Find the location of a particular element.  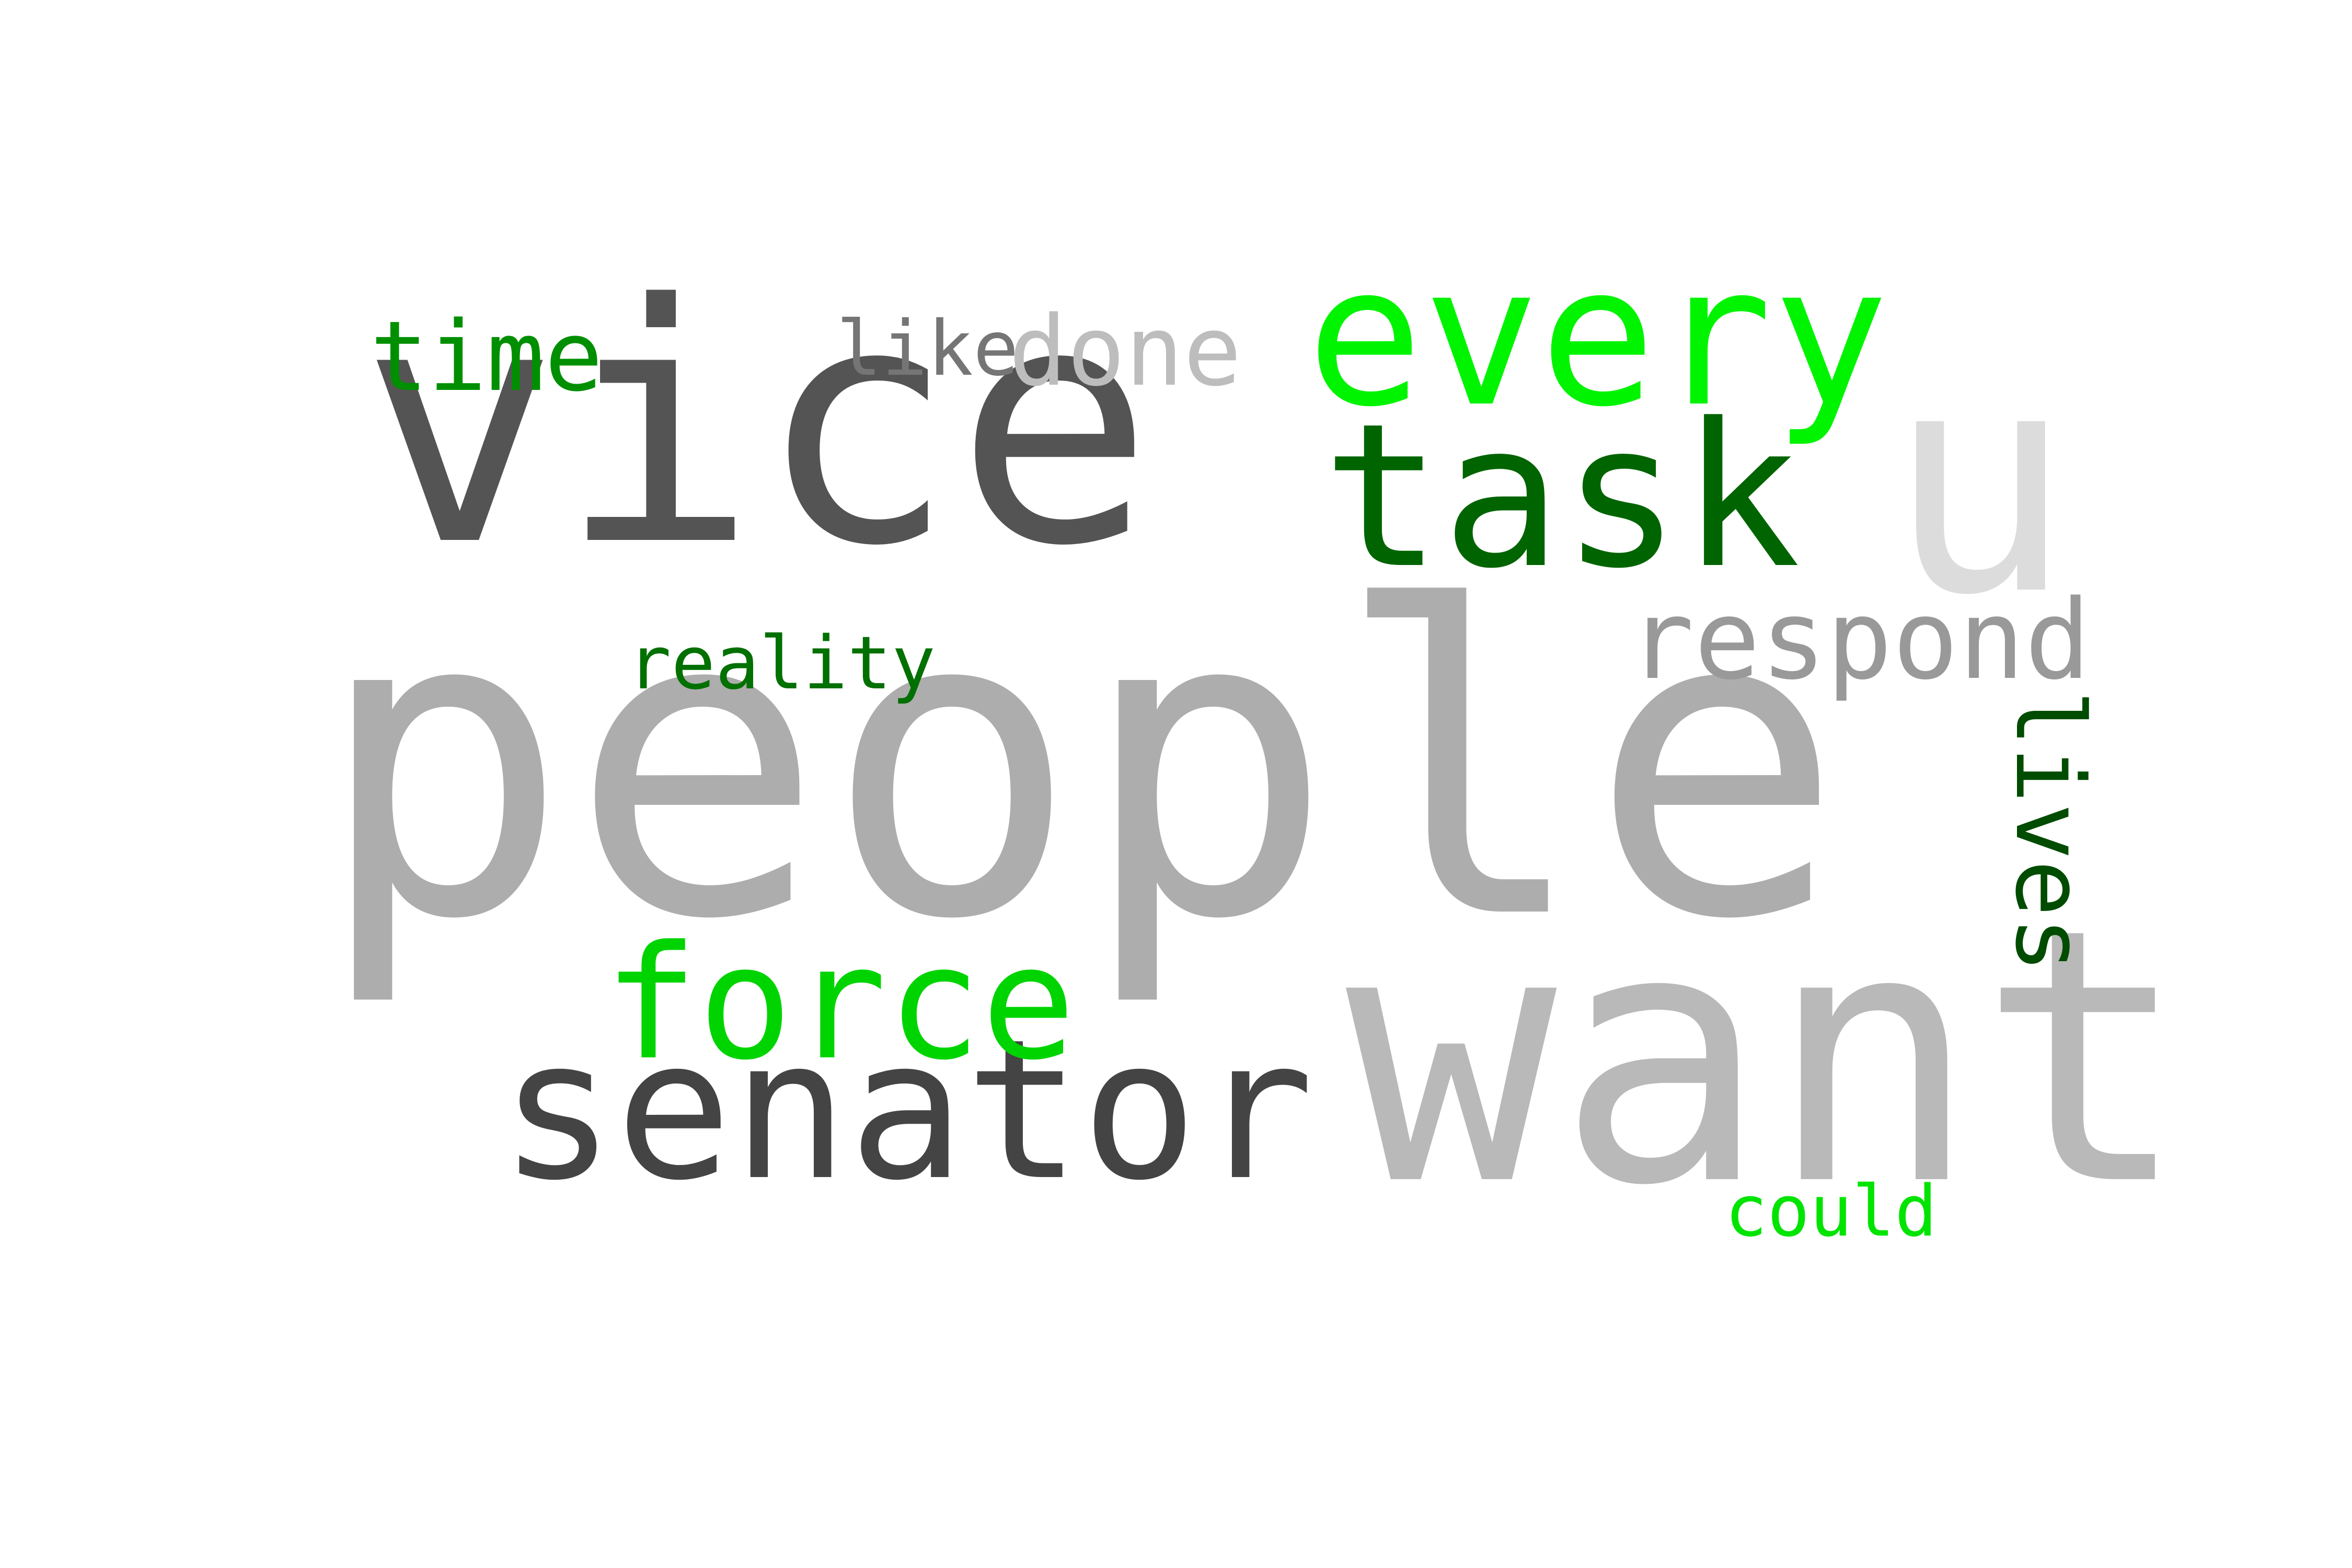

word-like: like is located at coordinates (927, 349).